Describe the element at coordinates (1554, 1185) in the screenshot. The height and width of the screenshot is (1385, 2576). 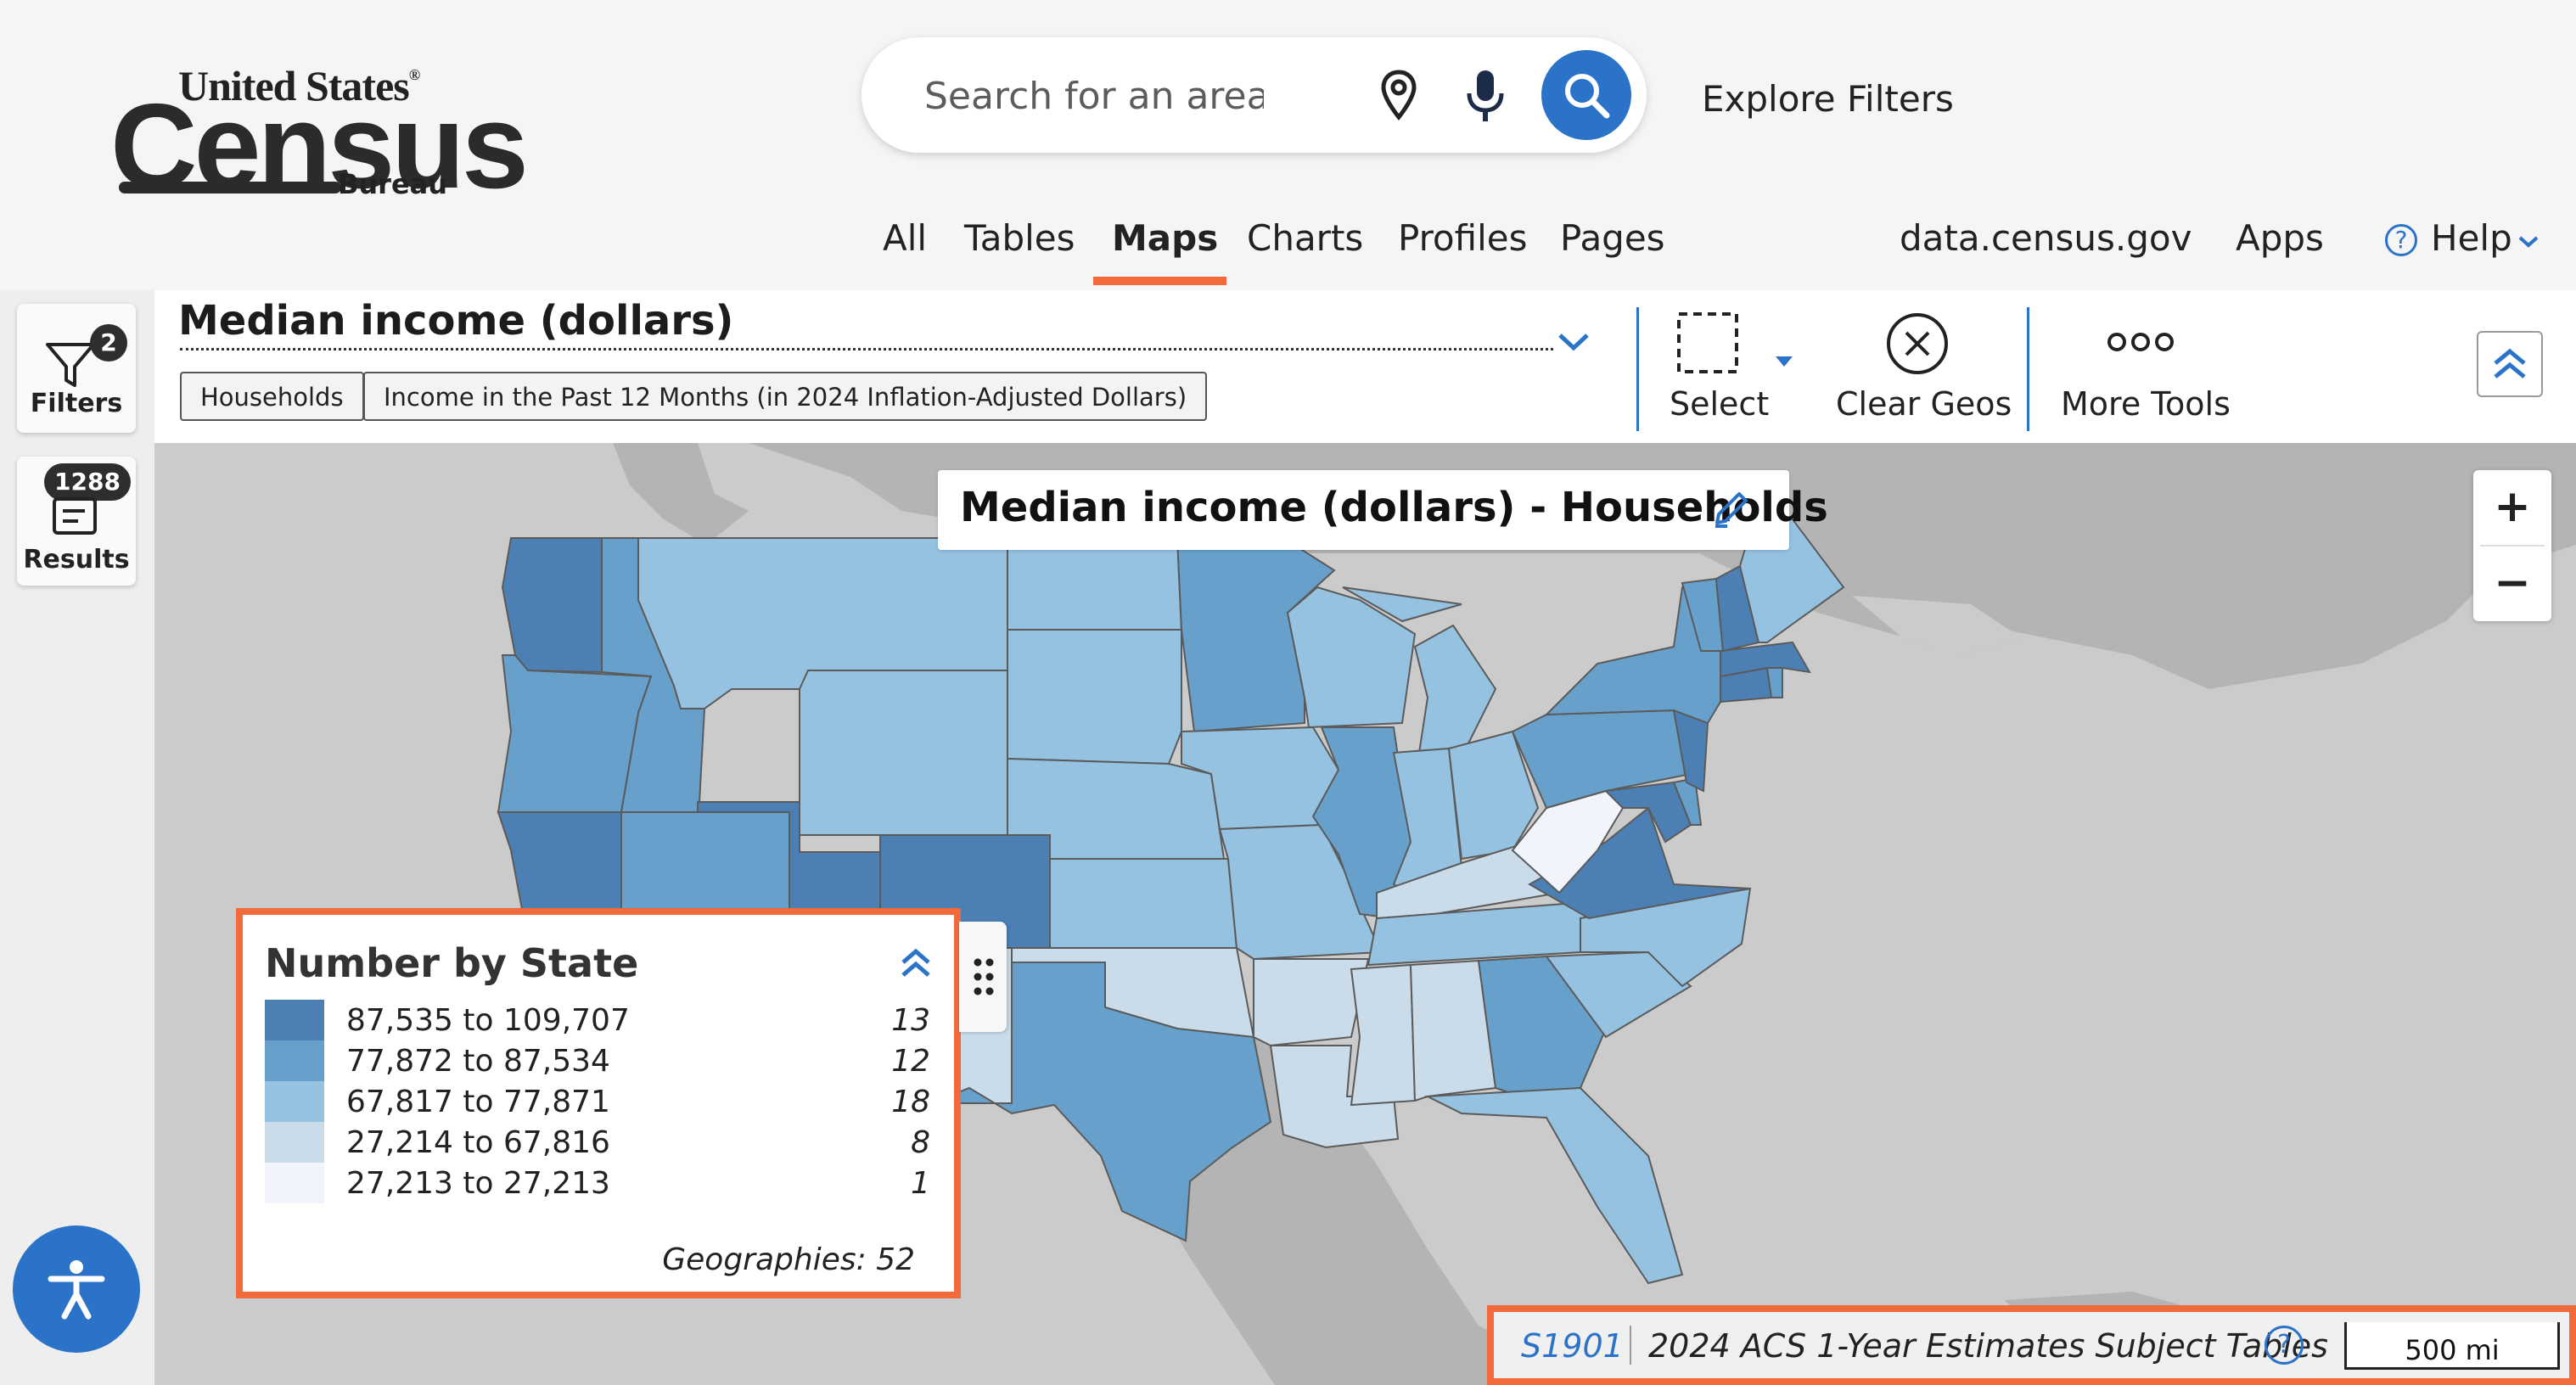
I see `state-florida` at that location.